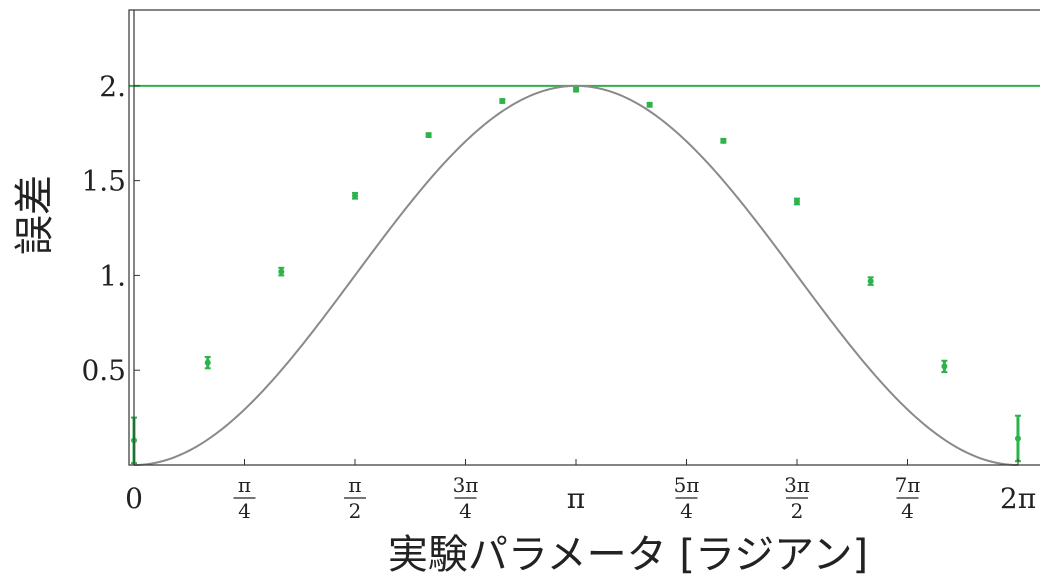 Image resolution: width=1040 pixels, height=577 pixels. Describe the element at coordinates (797, 498) in the screenshot. I see `x-tick-label: 3π2` at that location.